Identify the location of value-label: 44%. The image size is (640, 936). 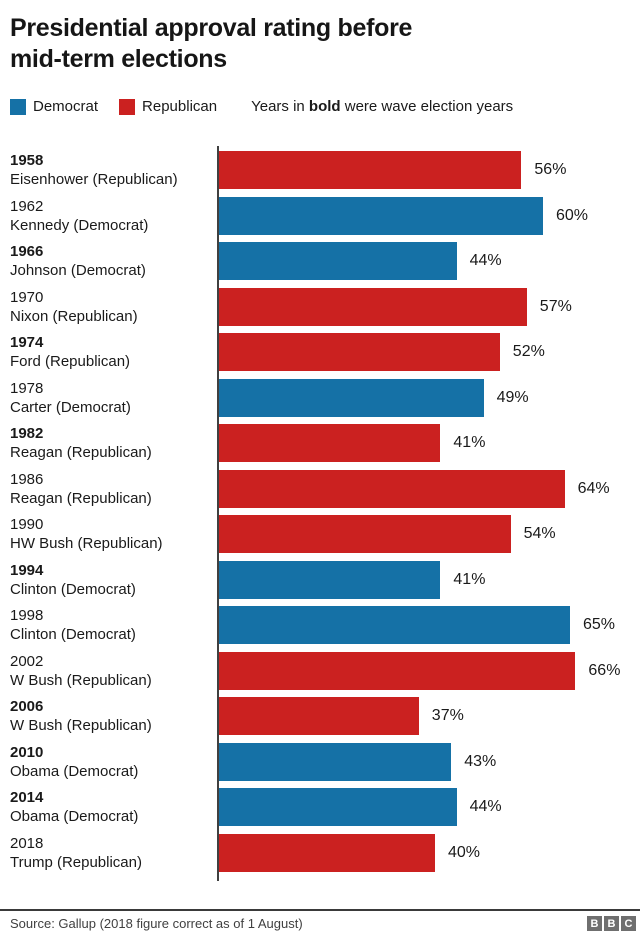
(485, 806).